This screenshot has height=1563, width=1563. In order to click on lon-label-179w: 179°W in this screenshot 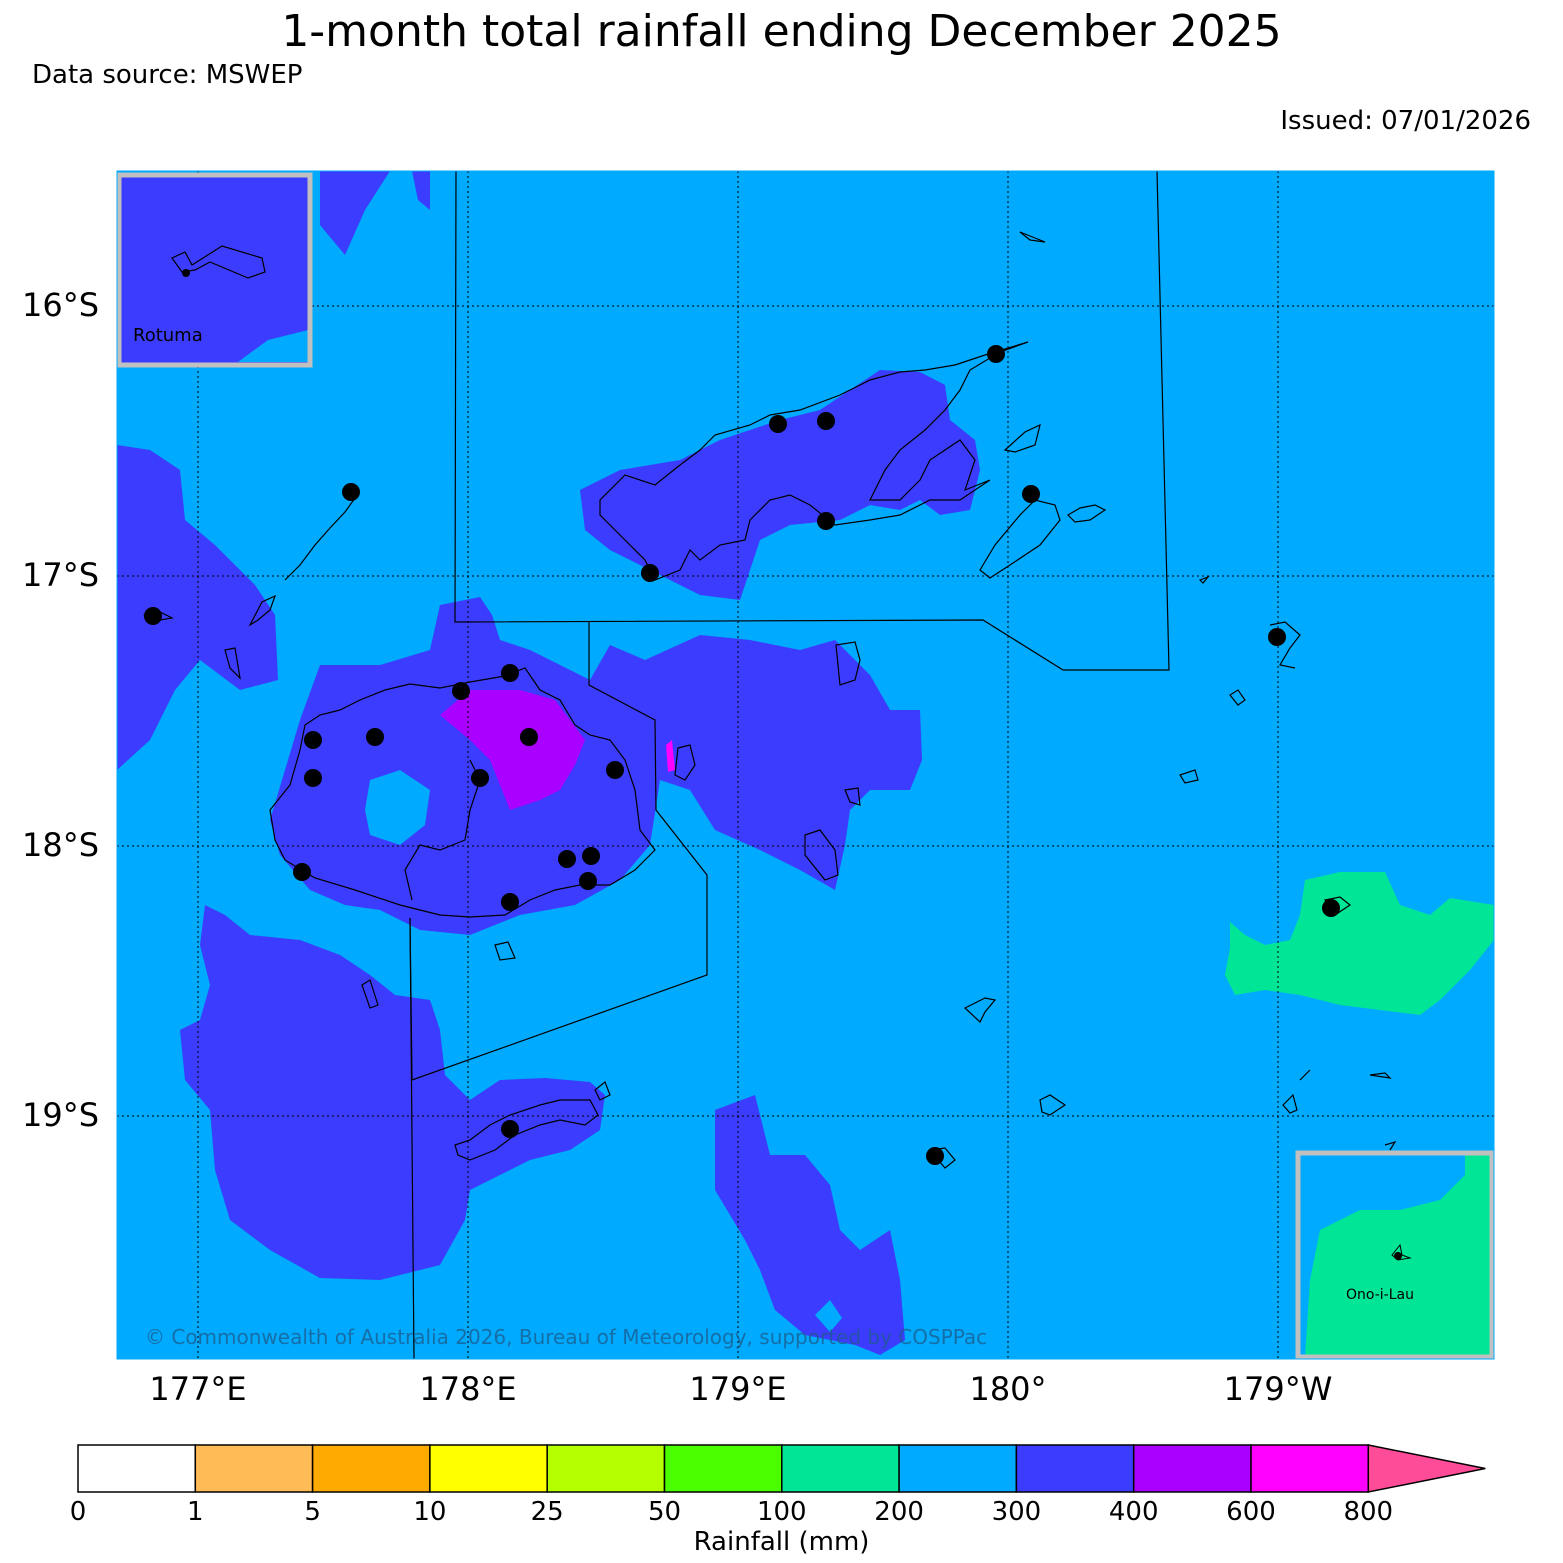, I will do `click(1278, 1389)`.